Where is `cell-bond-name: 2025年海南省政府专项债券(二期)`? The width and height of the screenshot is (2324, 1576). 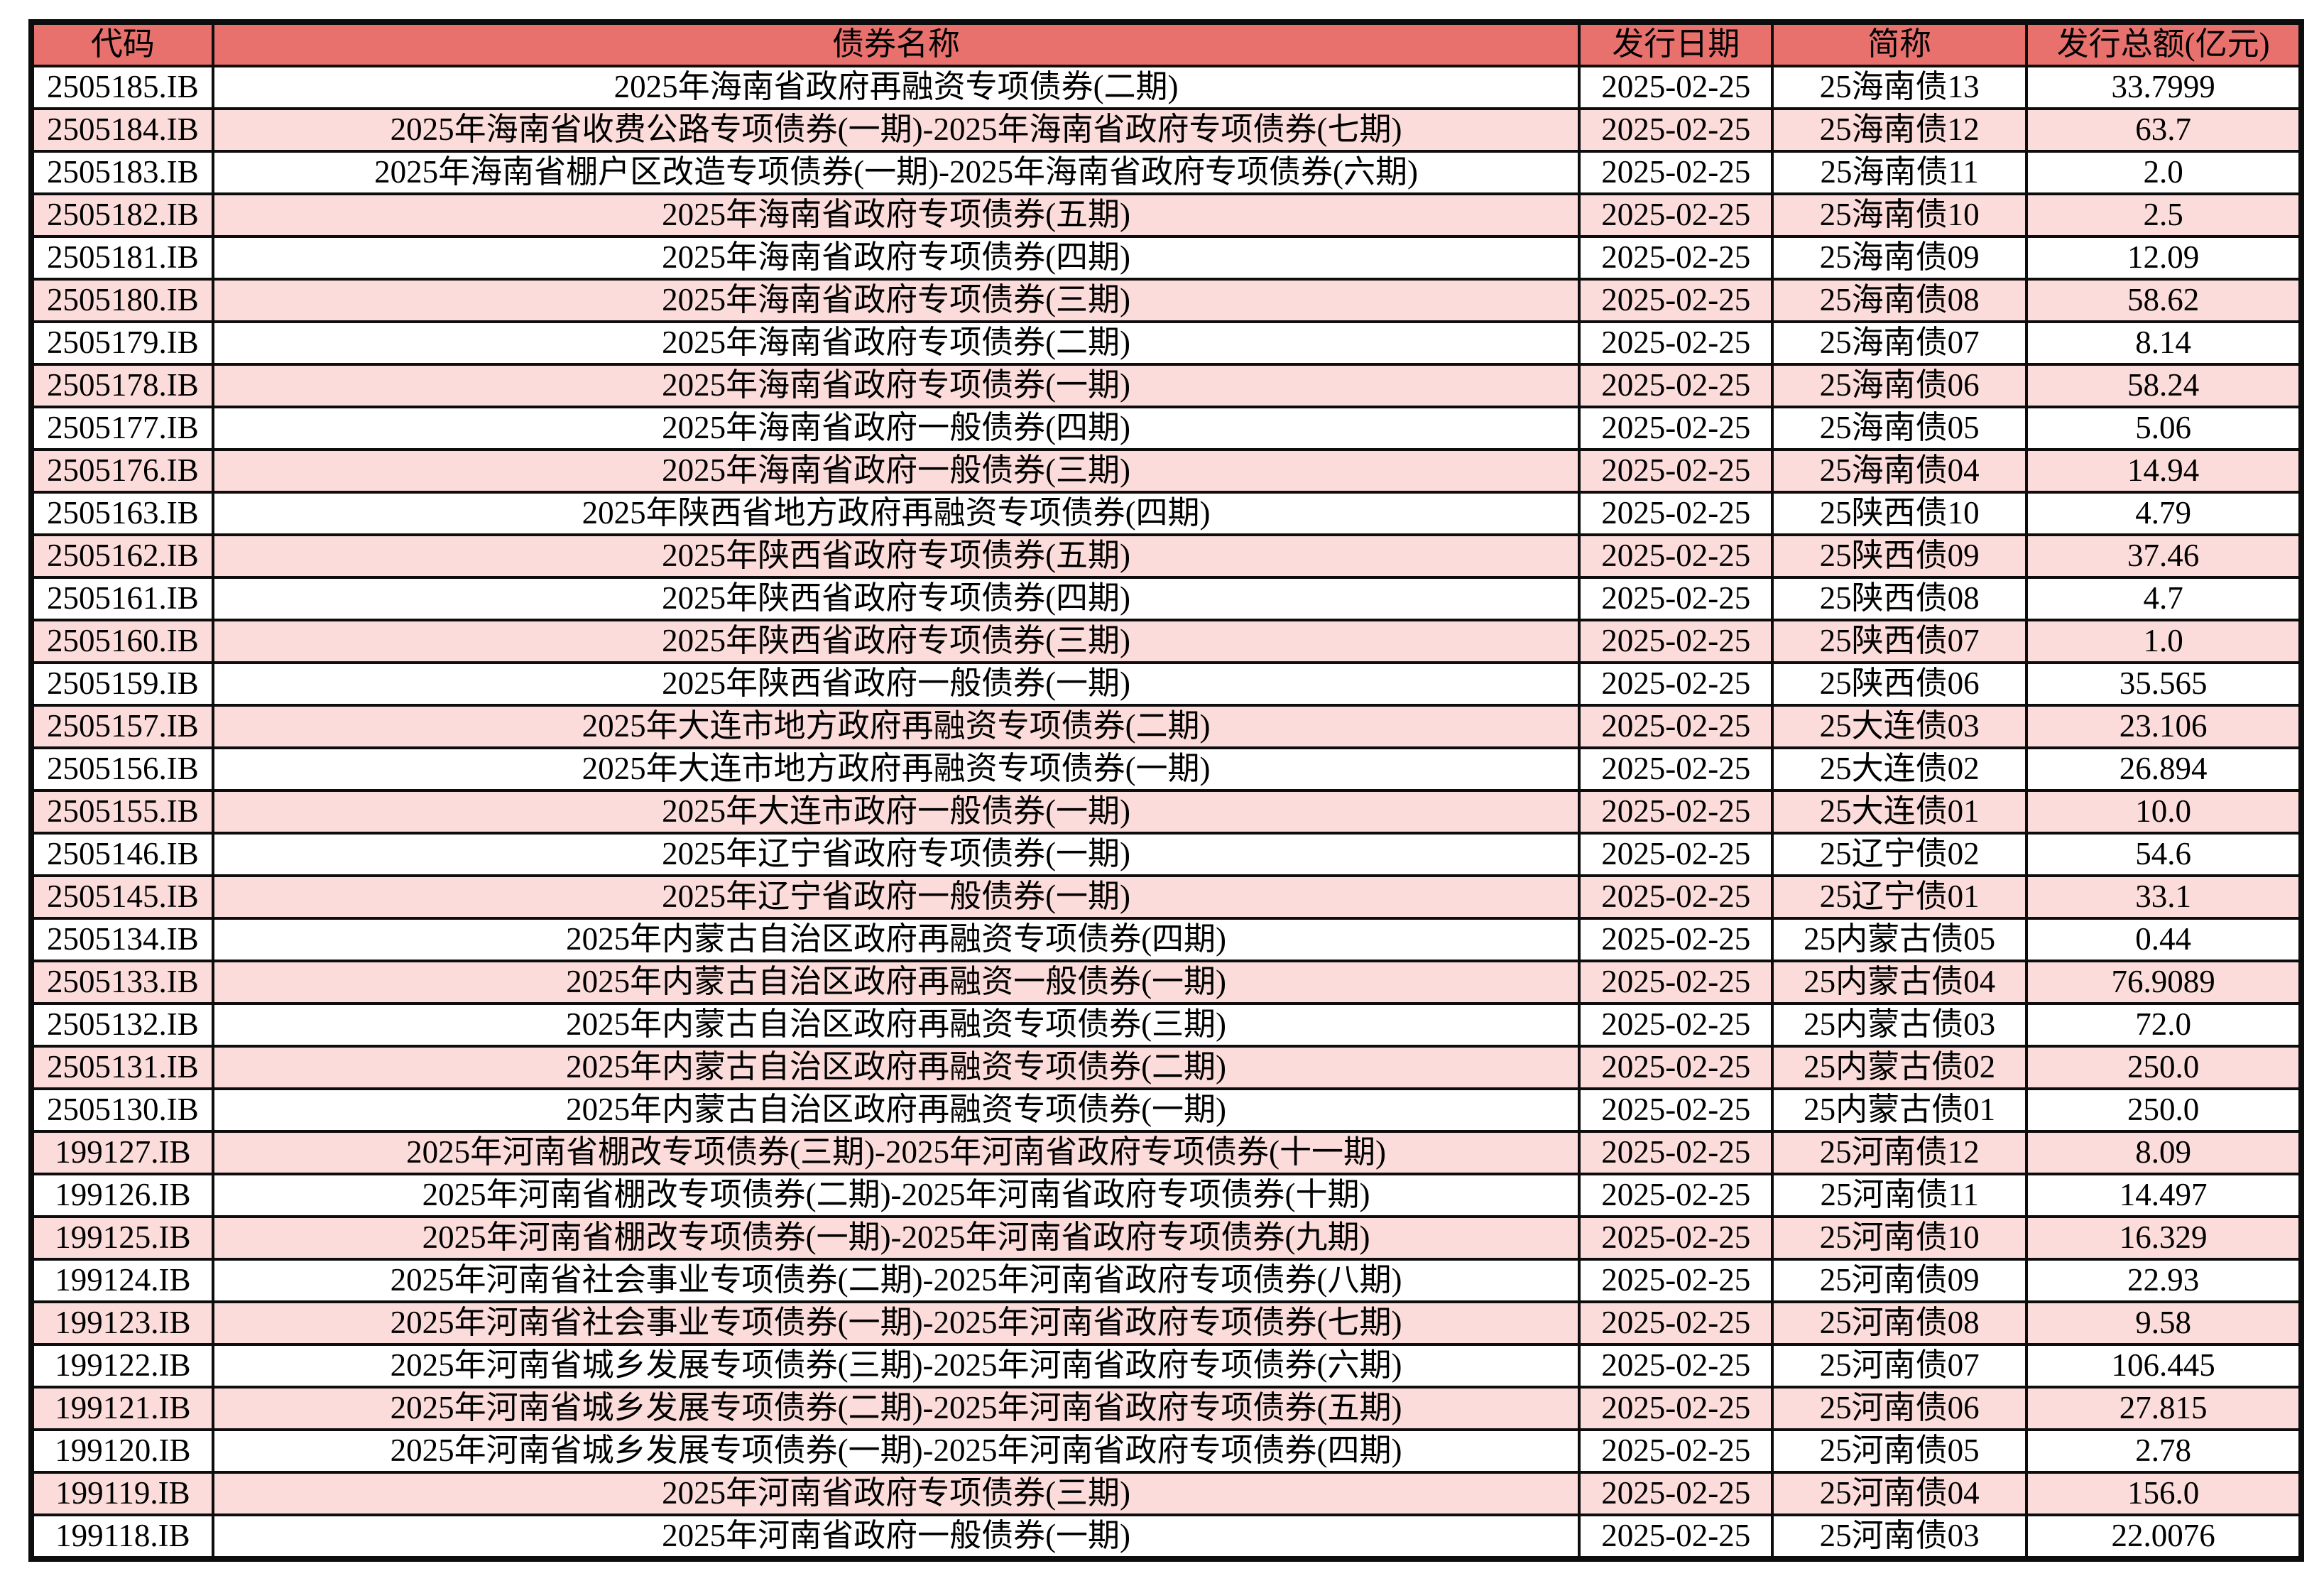
cell-bond-name: 2025年海南省政府专项债券(二期) is located at coordinates (896, 343).